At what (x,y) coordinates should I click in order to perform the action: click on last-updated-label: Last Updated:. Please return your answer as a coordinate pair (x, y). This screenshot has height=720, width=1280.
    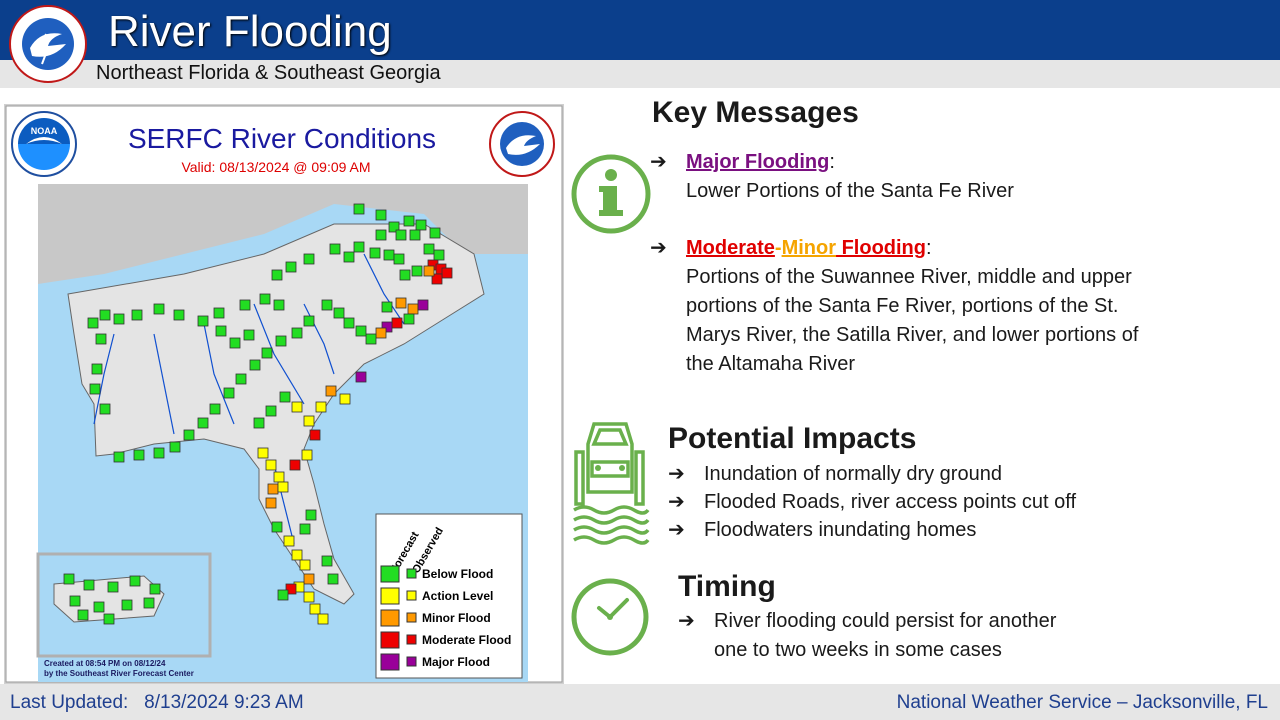
    Looking at the image, I should click on (69, 702).